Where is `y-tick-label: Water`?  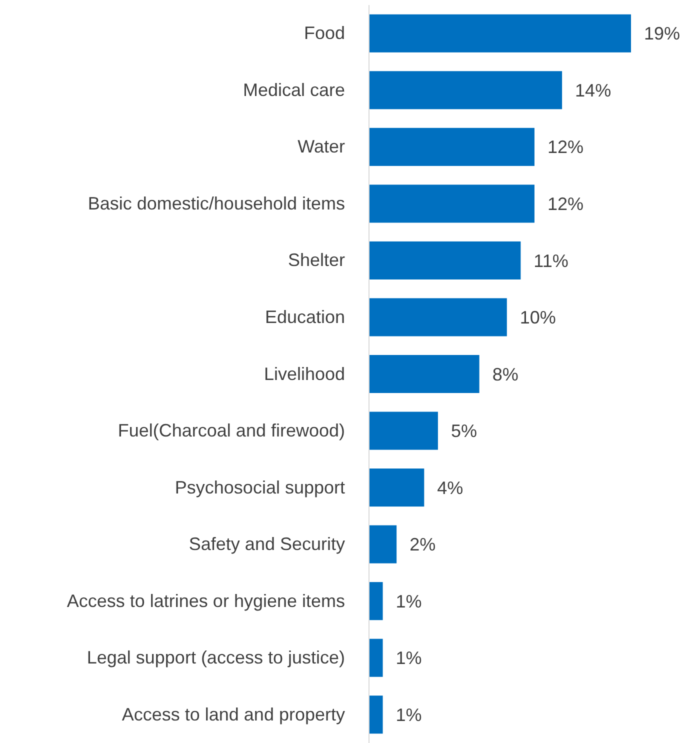 y-tick-label: Water is located at coordinates (321, 146).